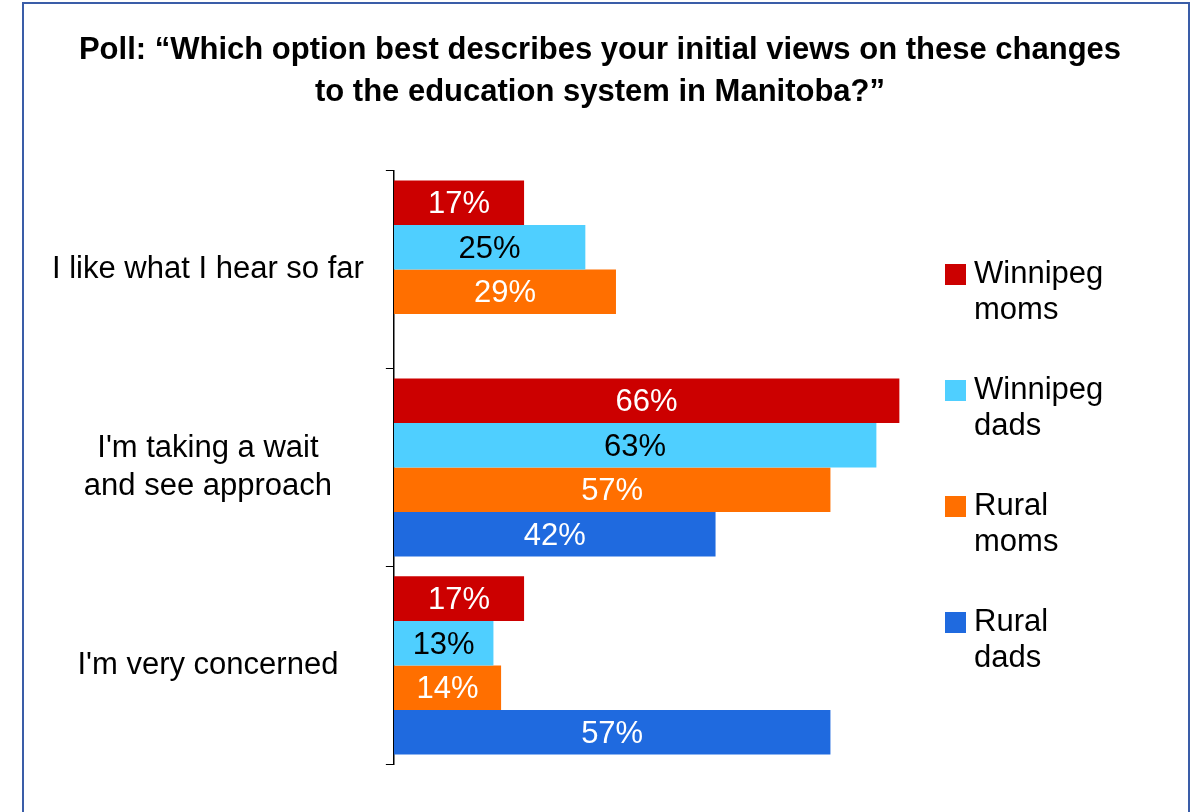  I want to click on data-label: 42%, so click(554, 534).